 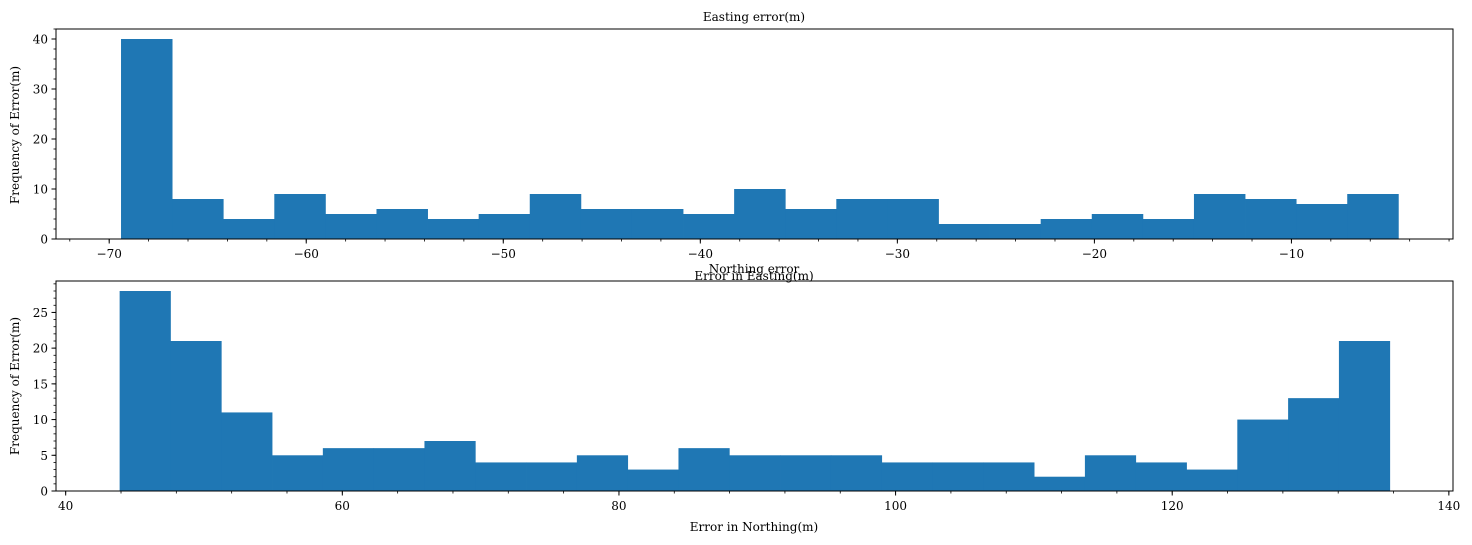 What do you see at coordinates (40, 349) in the screenshot?
I see `northing-y-tick-label: 20` at bounding box center [40, 349].